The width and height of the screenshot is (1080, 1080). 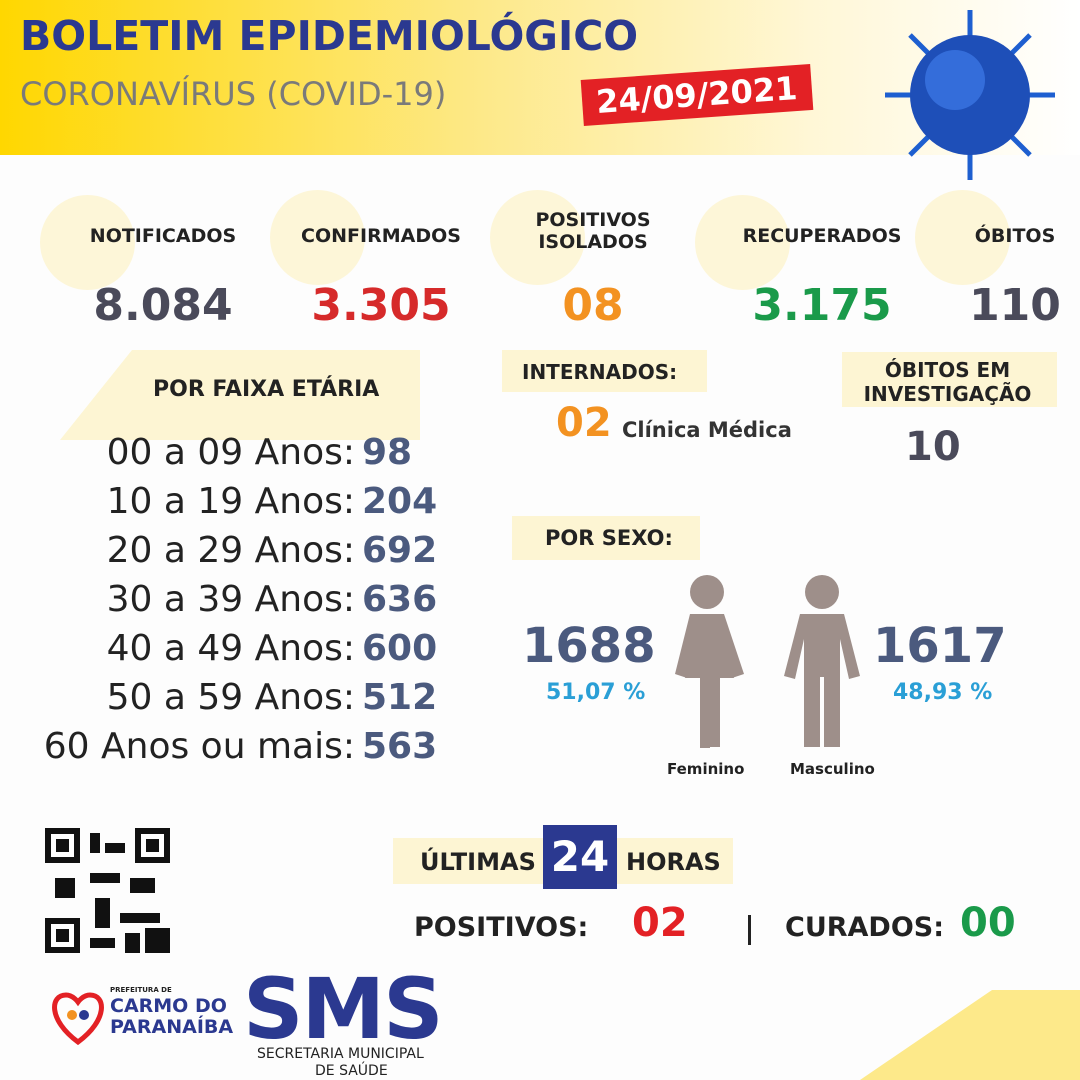 I want to click on female-percent: 51,07 %, so click(x=596, y=692).